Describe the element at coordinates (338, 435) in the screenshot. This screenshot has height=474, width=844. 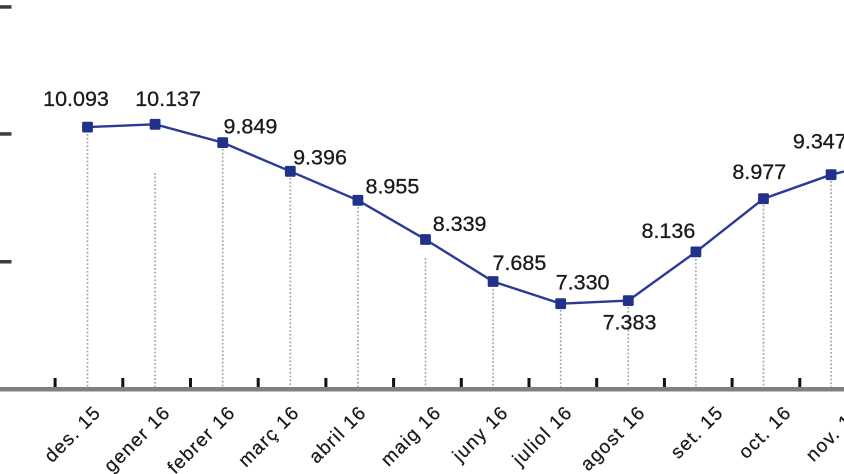
I see `svg-text: abril 16` at that location.